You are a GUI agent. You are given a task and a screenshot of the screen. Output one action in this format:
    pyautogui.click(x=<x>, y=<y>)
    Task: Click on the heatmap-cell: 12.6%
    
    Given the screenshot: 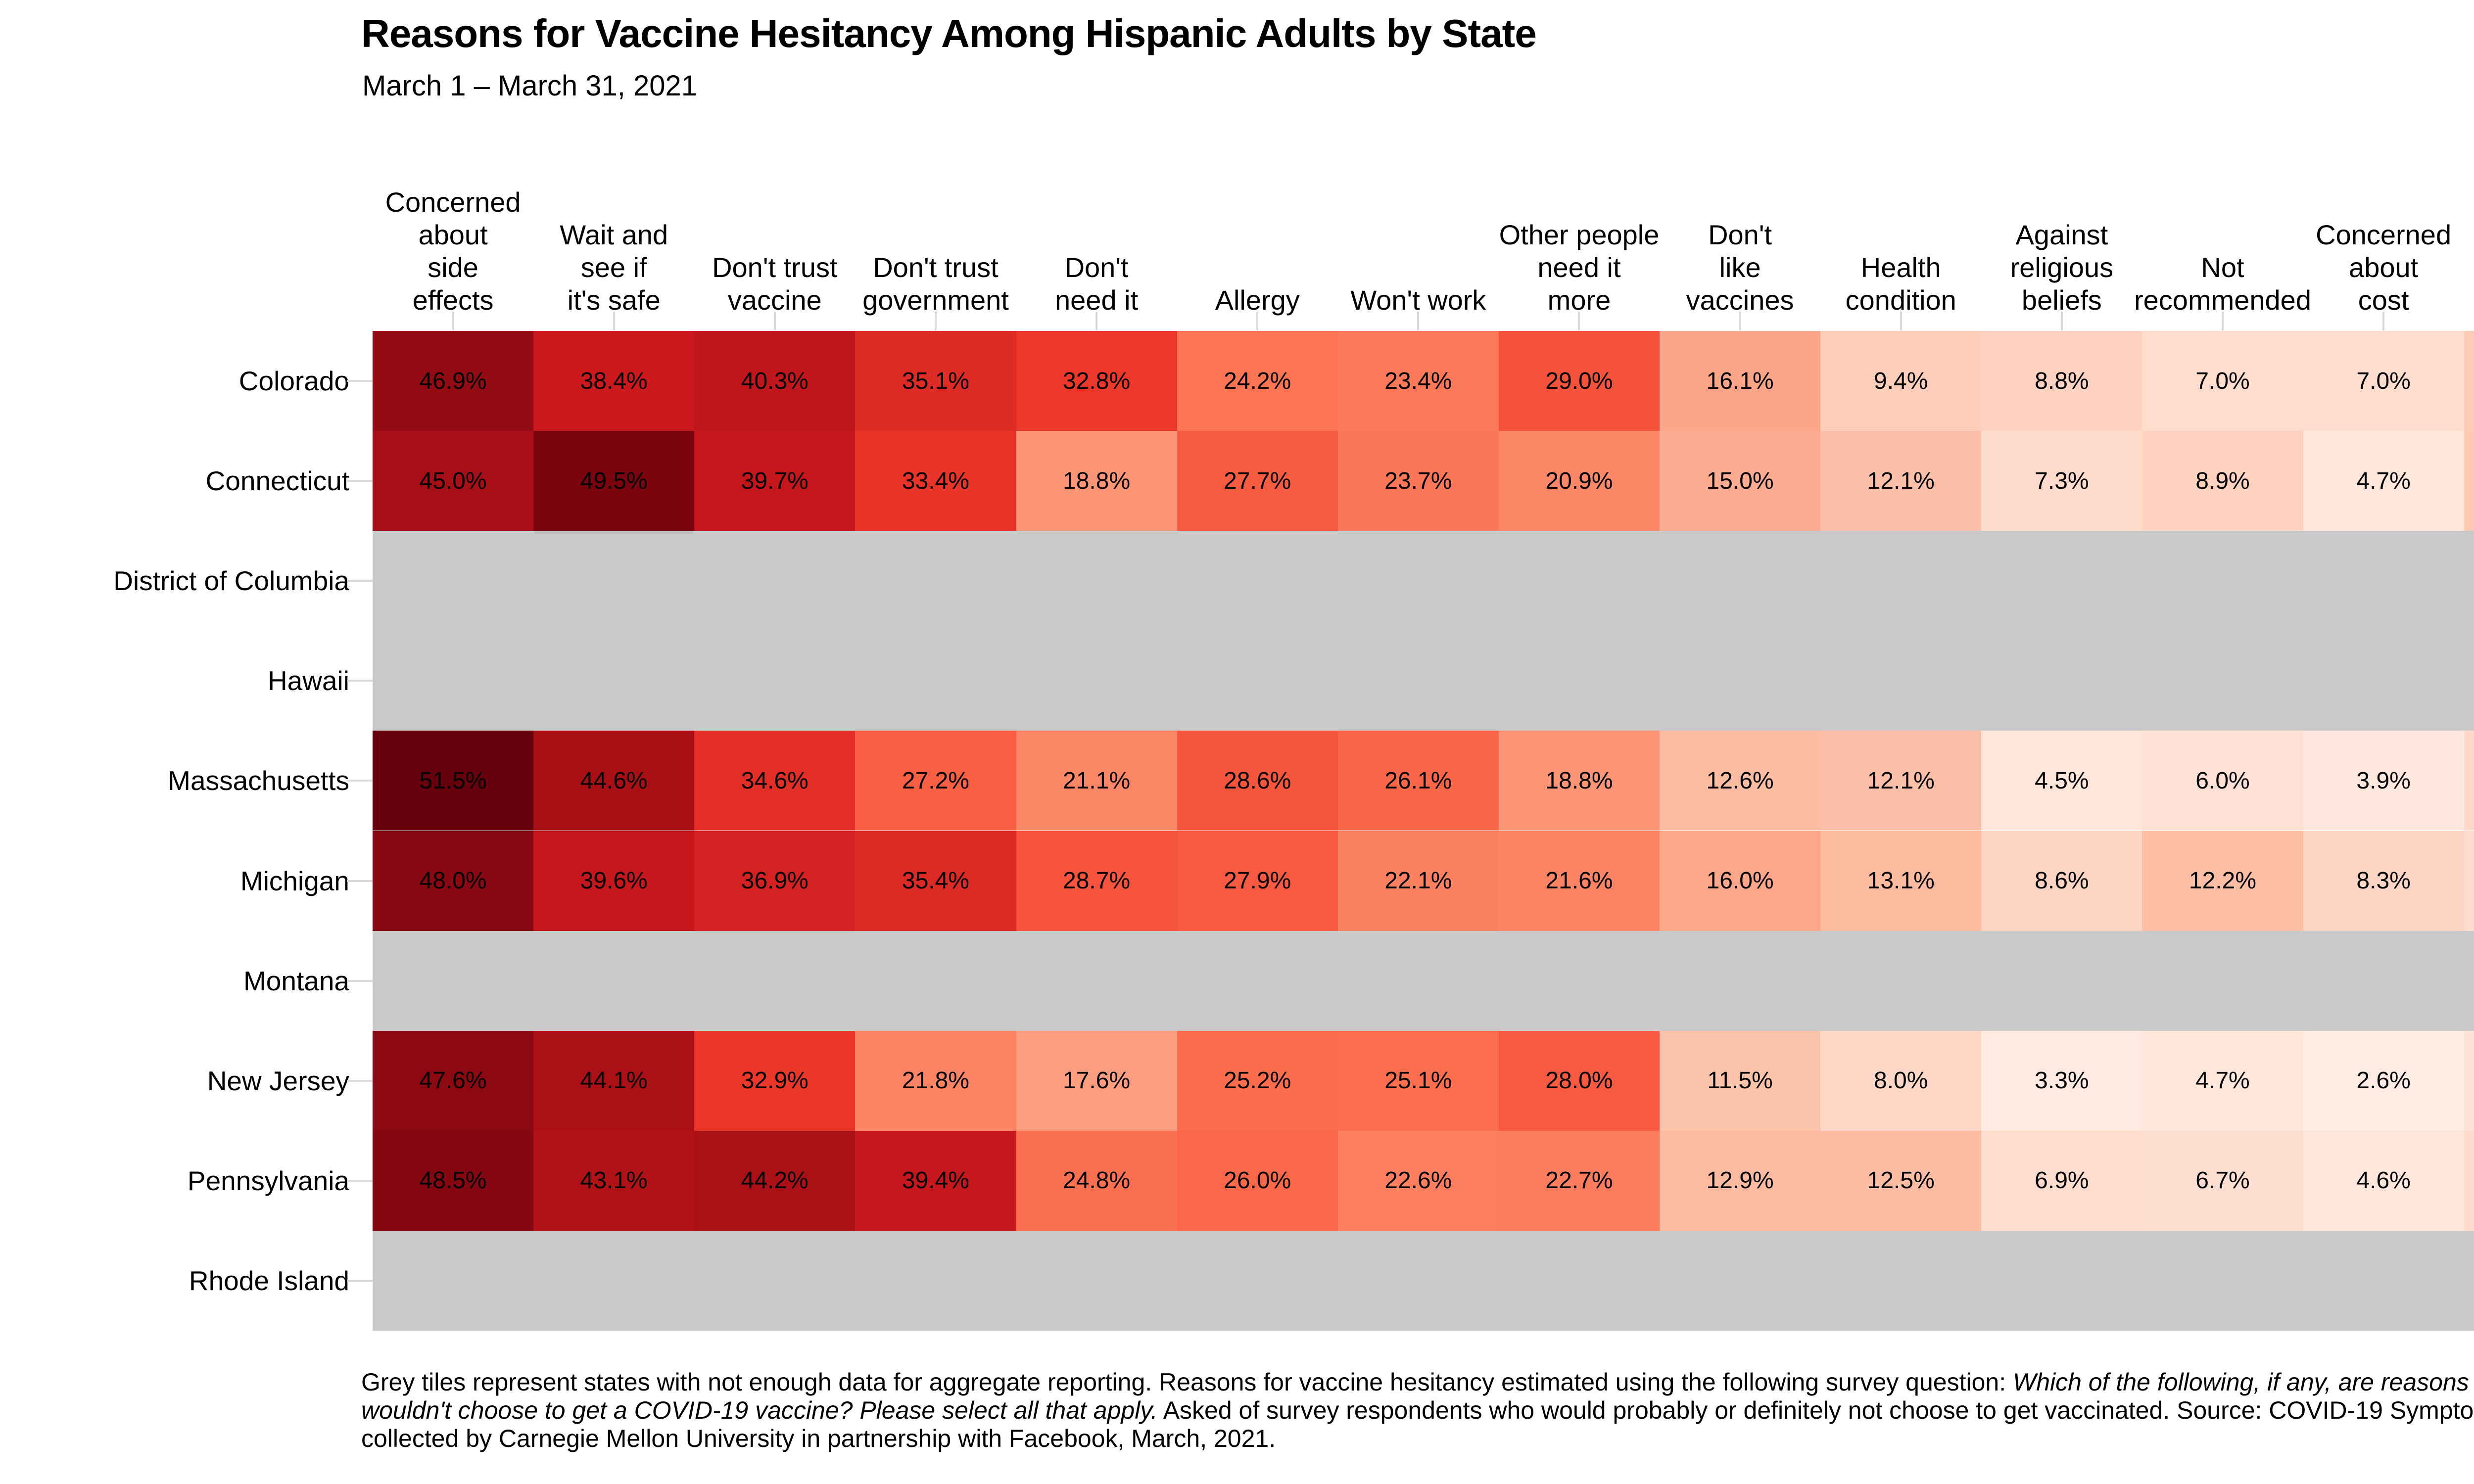 What is the action you would take?
    pyautogui.click(x=1741, y=781)
    